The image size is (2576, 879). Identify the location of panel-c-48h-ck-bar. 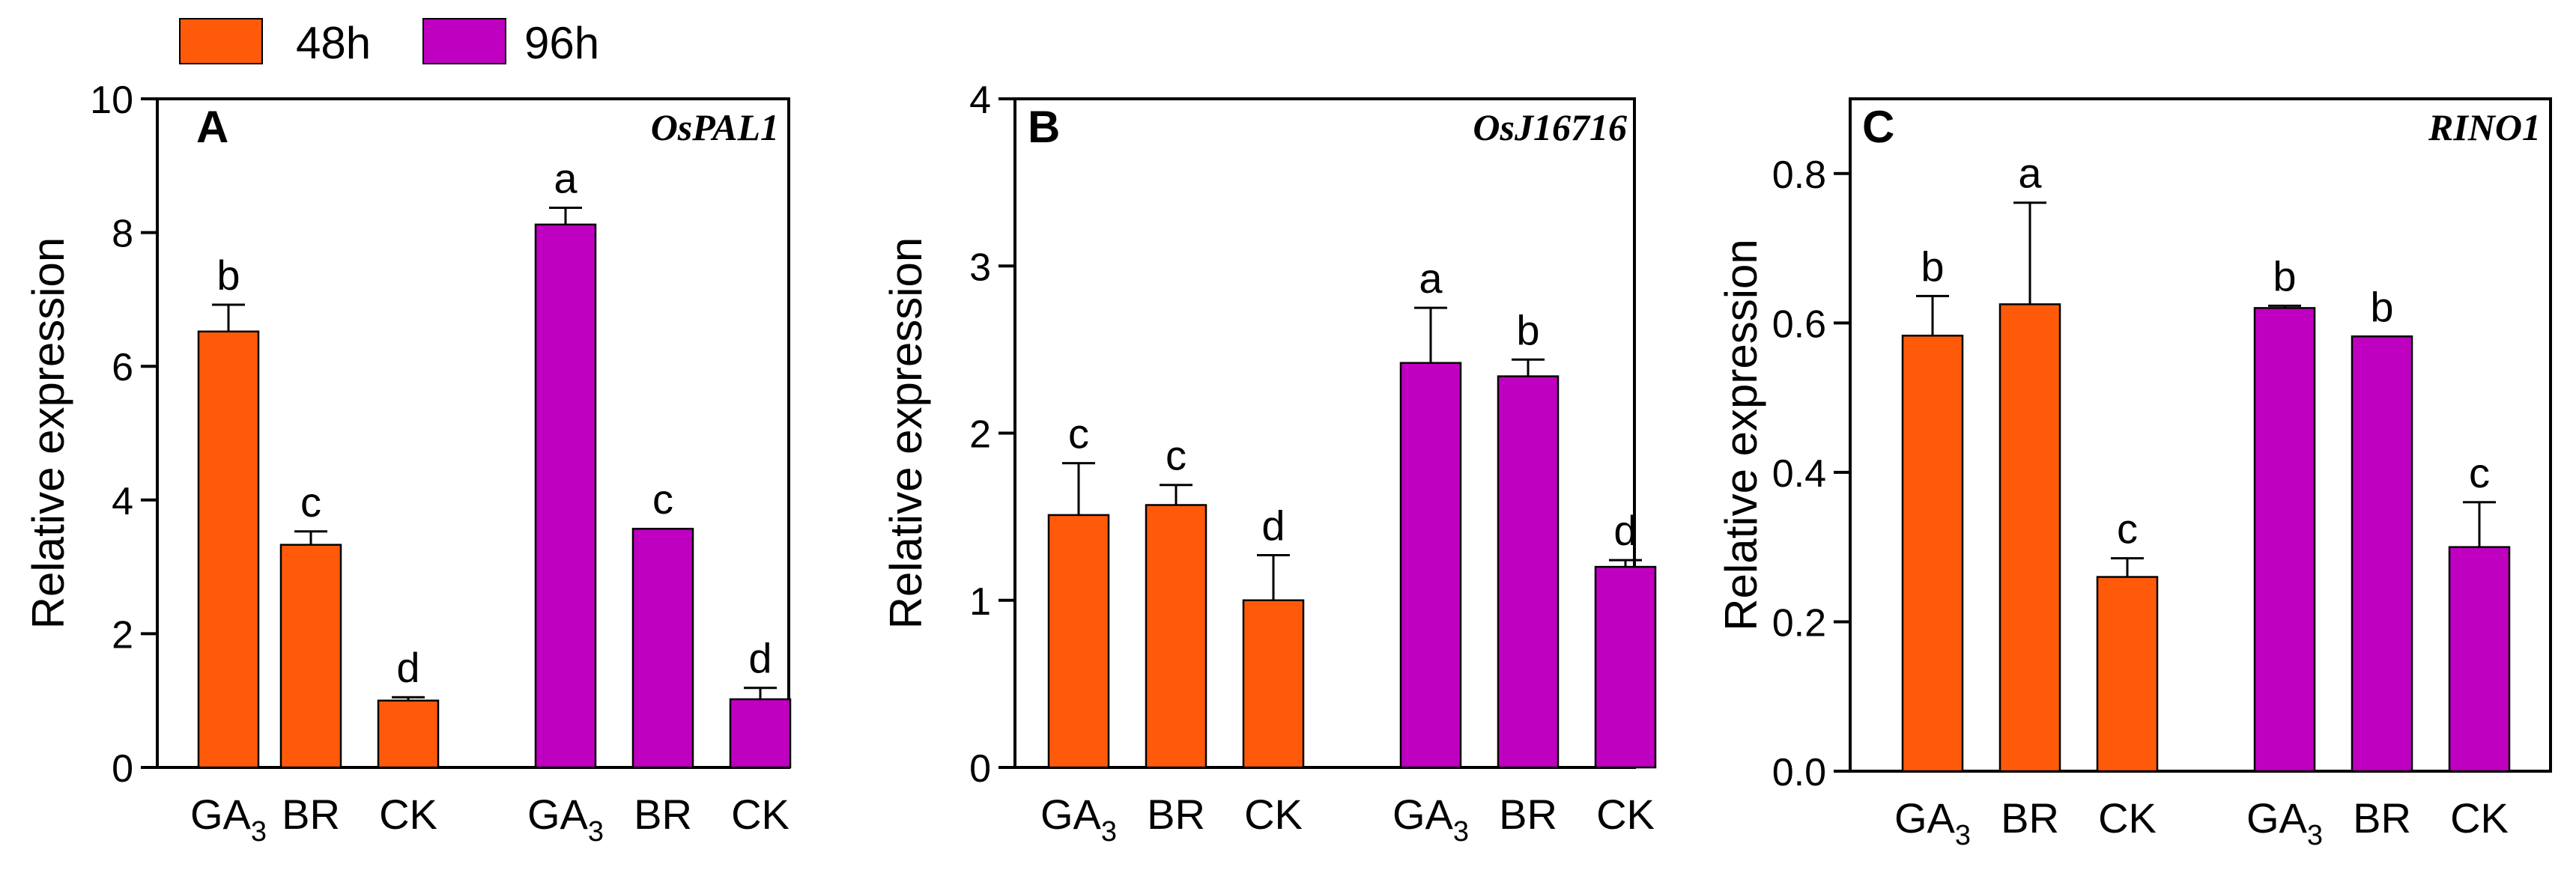
(2127, 674).